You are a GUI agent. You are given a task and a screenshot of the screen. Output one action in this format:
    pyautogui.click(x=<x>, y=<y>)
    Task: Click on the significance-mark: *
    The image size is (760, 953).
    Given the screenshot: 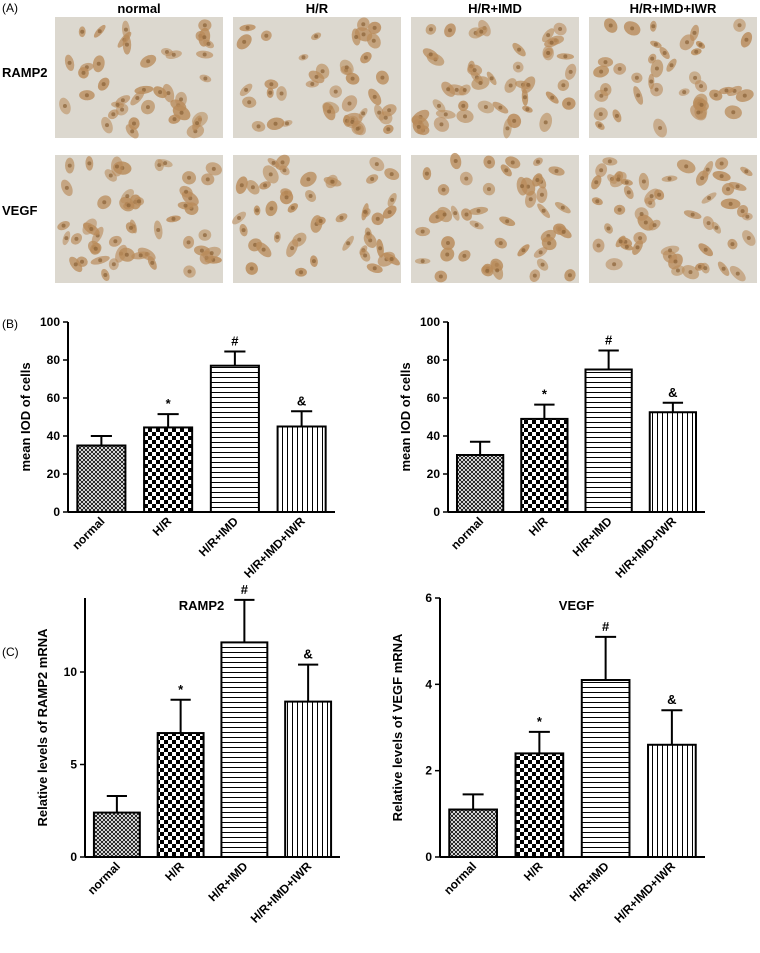 What is the action you would take?
    pyautogui.click(x=181, y=689)
    